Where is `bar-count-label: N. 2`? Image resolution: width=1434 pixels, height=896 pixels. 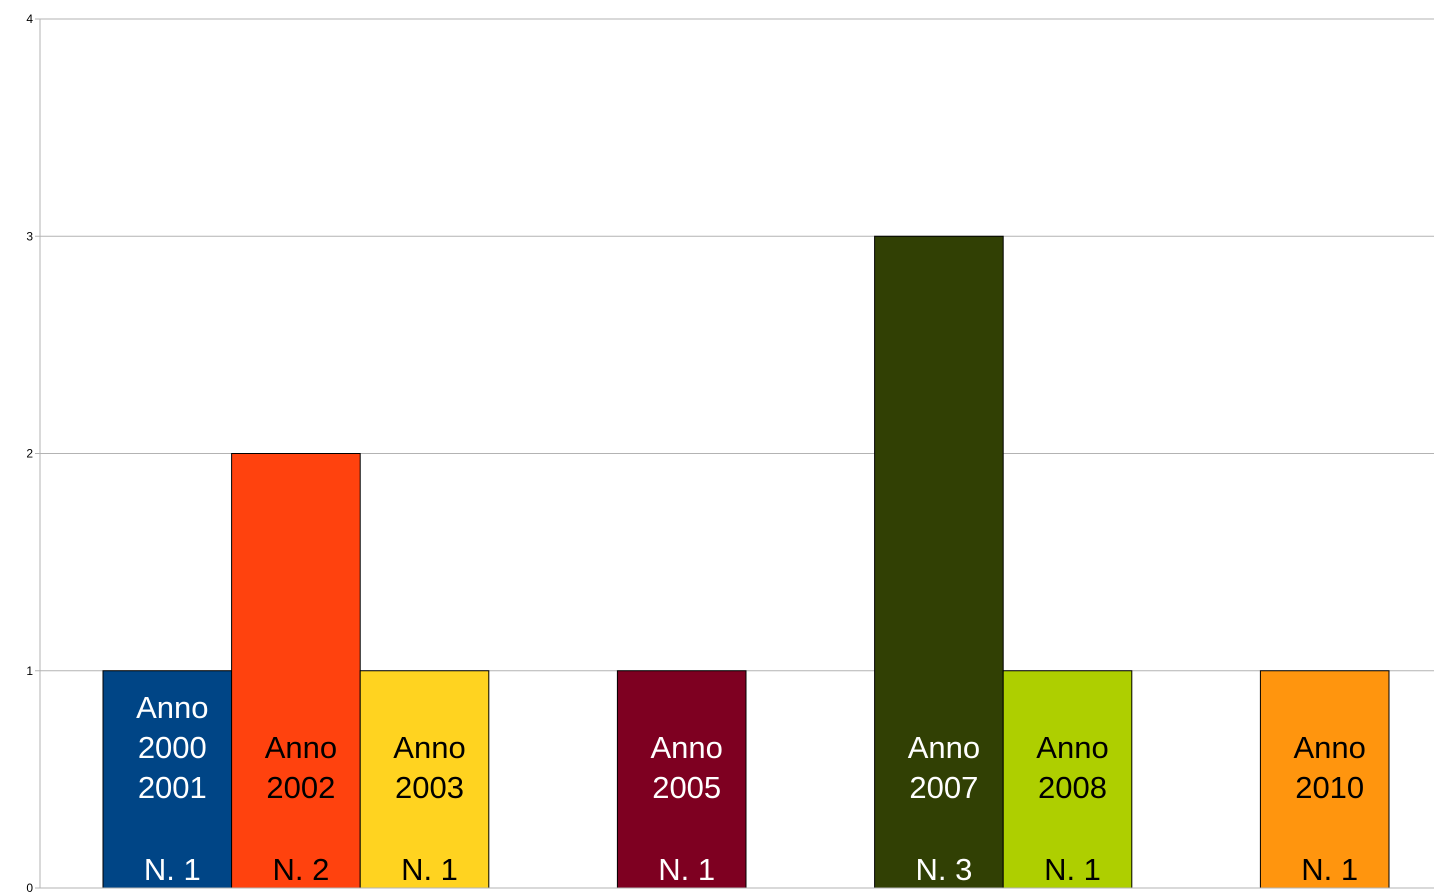 bar-count-label: N. 2 is located at coordinates (300, 869).